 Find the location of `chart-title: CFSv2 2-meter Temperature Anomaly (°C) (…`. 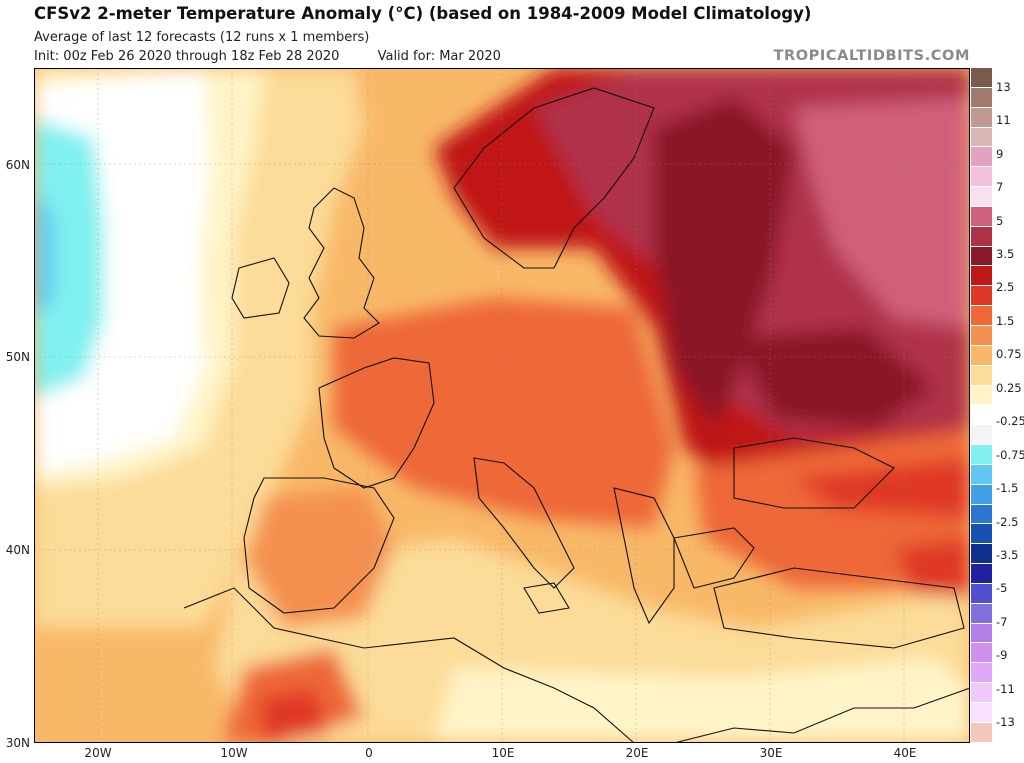

chart-title: CFSv2 2-meter Temperature Anomaly (°C) (… is located at coordinates (423, 13).